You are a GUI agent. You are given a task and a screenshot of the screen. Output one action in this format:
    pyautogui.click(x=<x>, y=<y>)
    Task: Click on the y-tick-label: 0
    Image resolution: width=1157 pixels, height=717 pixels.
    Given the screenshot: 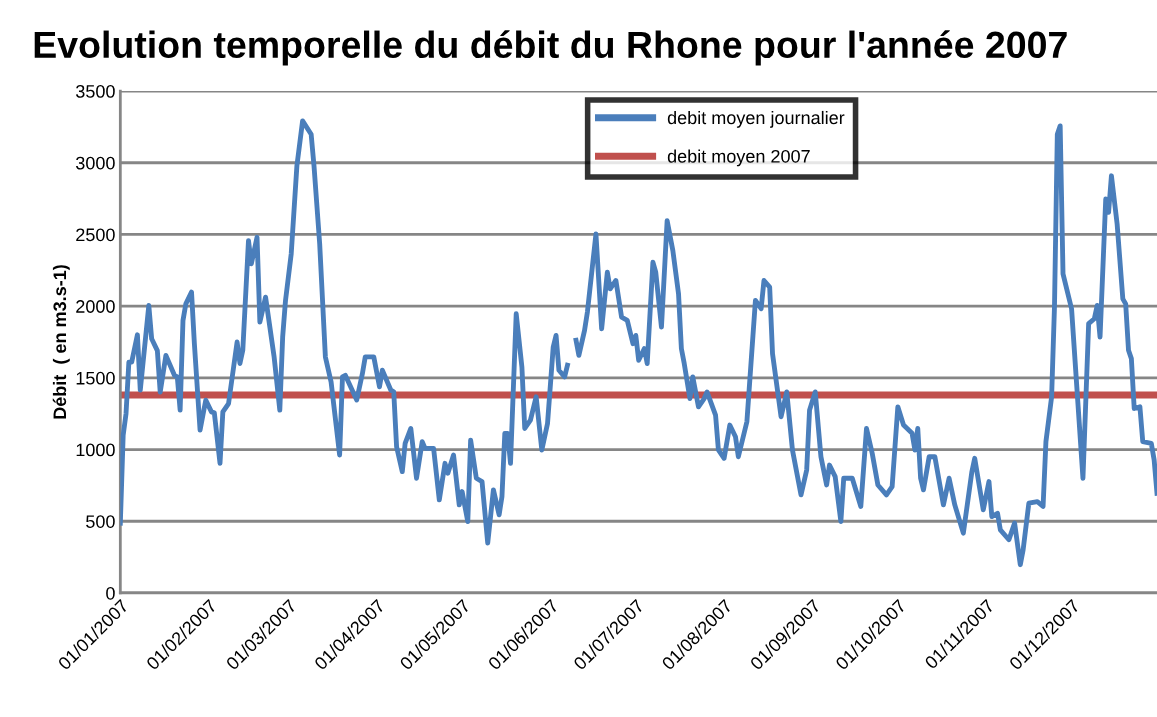 What is the action you would take?
    pyautogui.click(x=110, y=593)
    